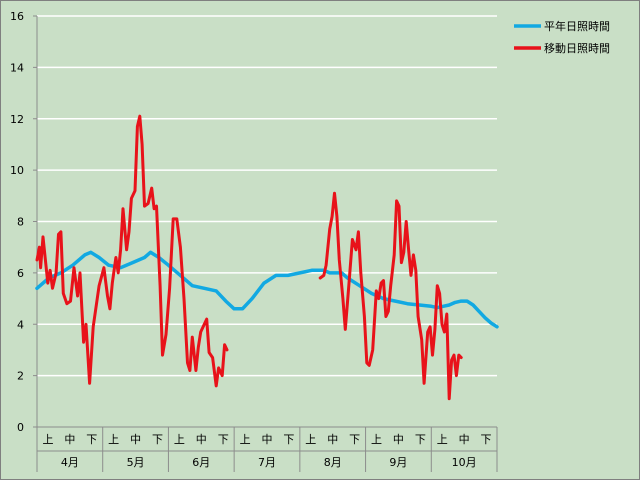 This screenshot has width=640, height=480. I want to click on y-tick-label: 14, so click(17, 67).